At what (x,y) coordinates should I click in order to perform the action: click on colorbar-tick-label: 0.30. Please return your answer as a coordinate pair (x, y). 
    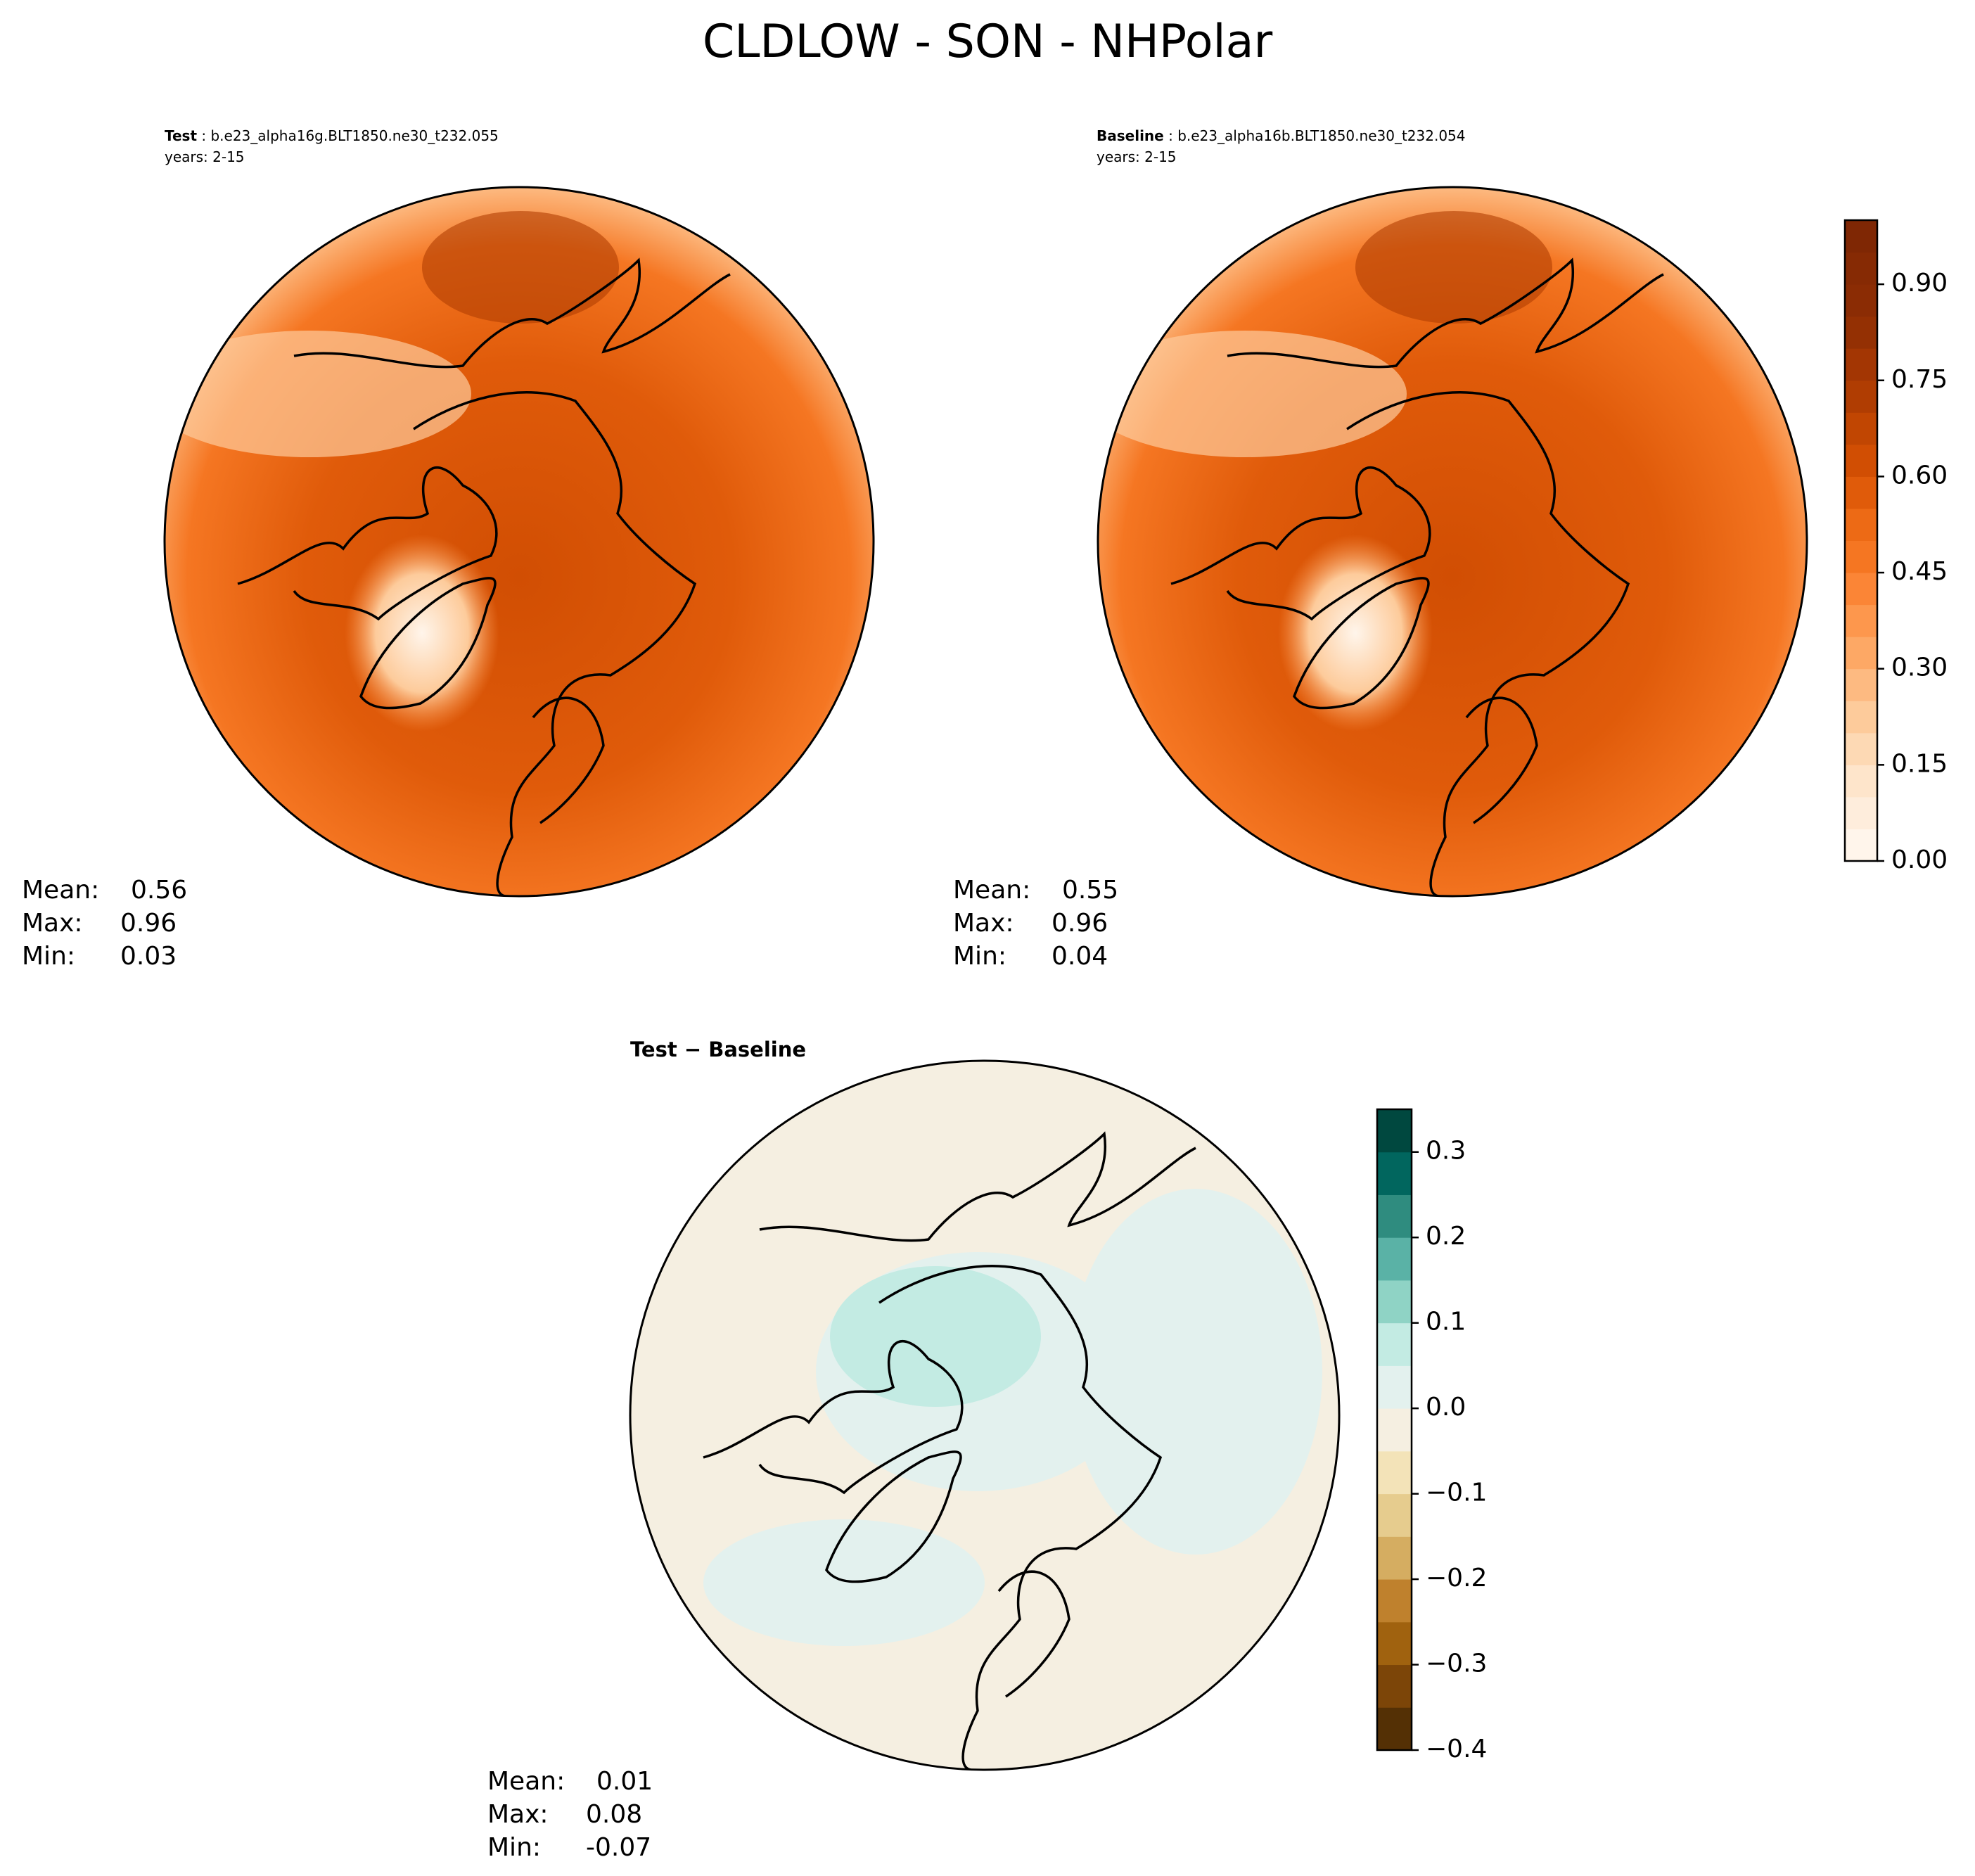
    Looking at the image, I should click on (1919, 667).